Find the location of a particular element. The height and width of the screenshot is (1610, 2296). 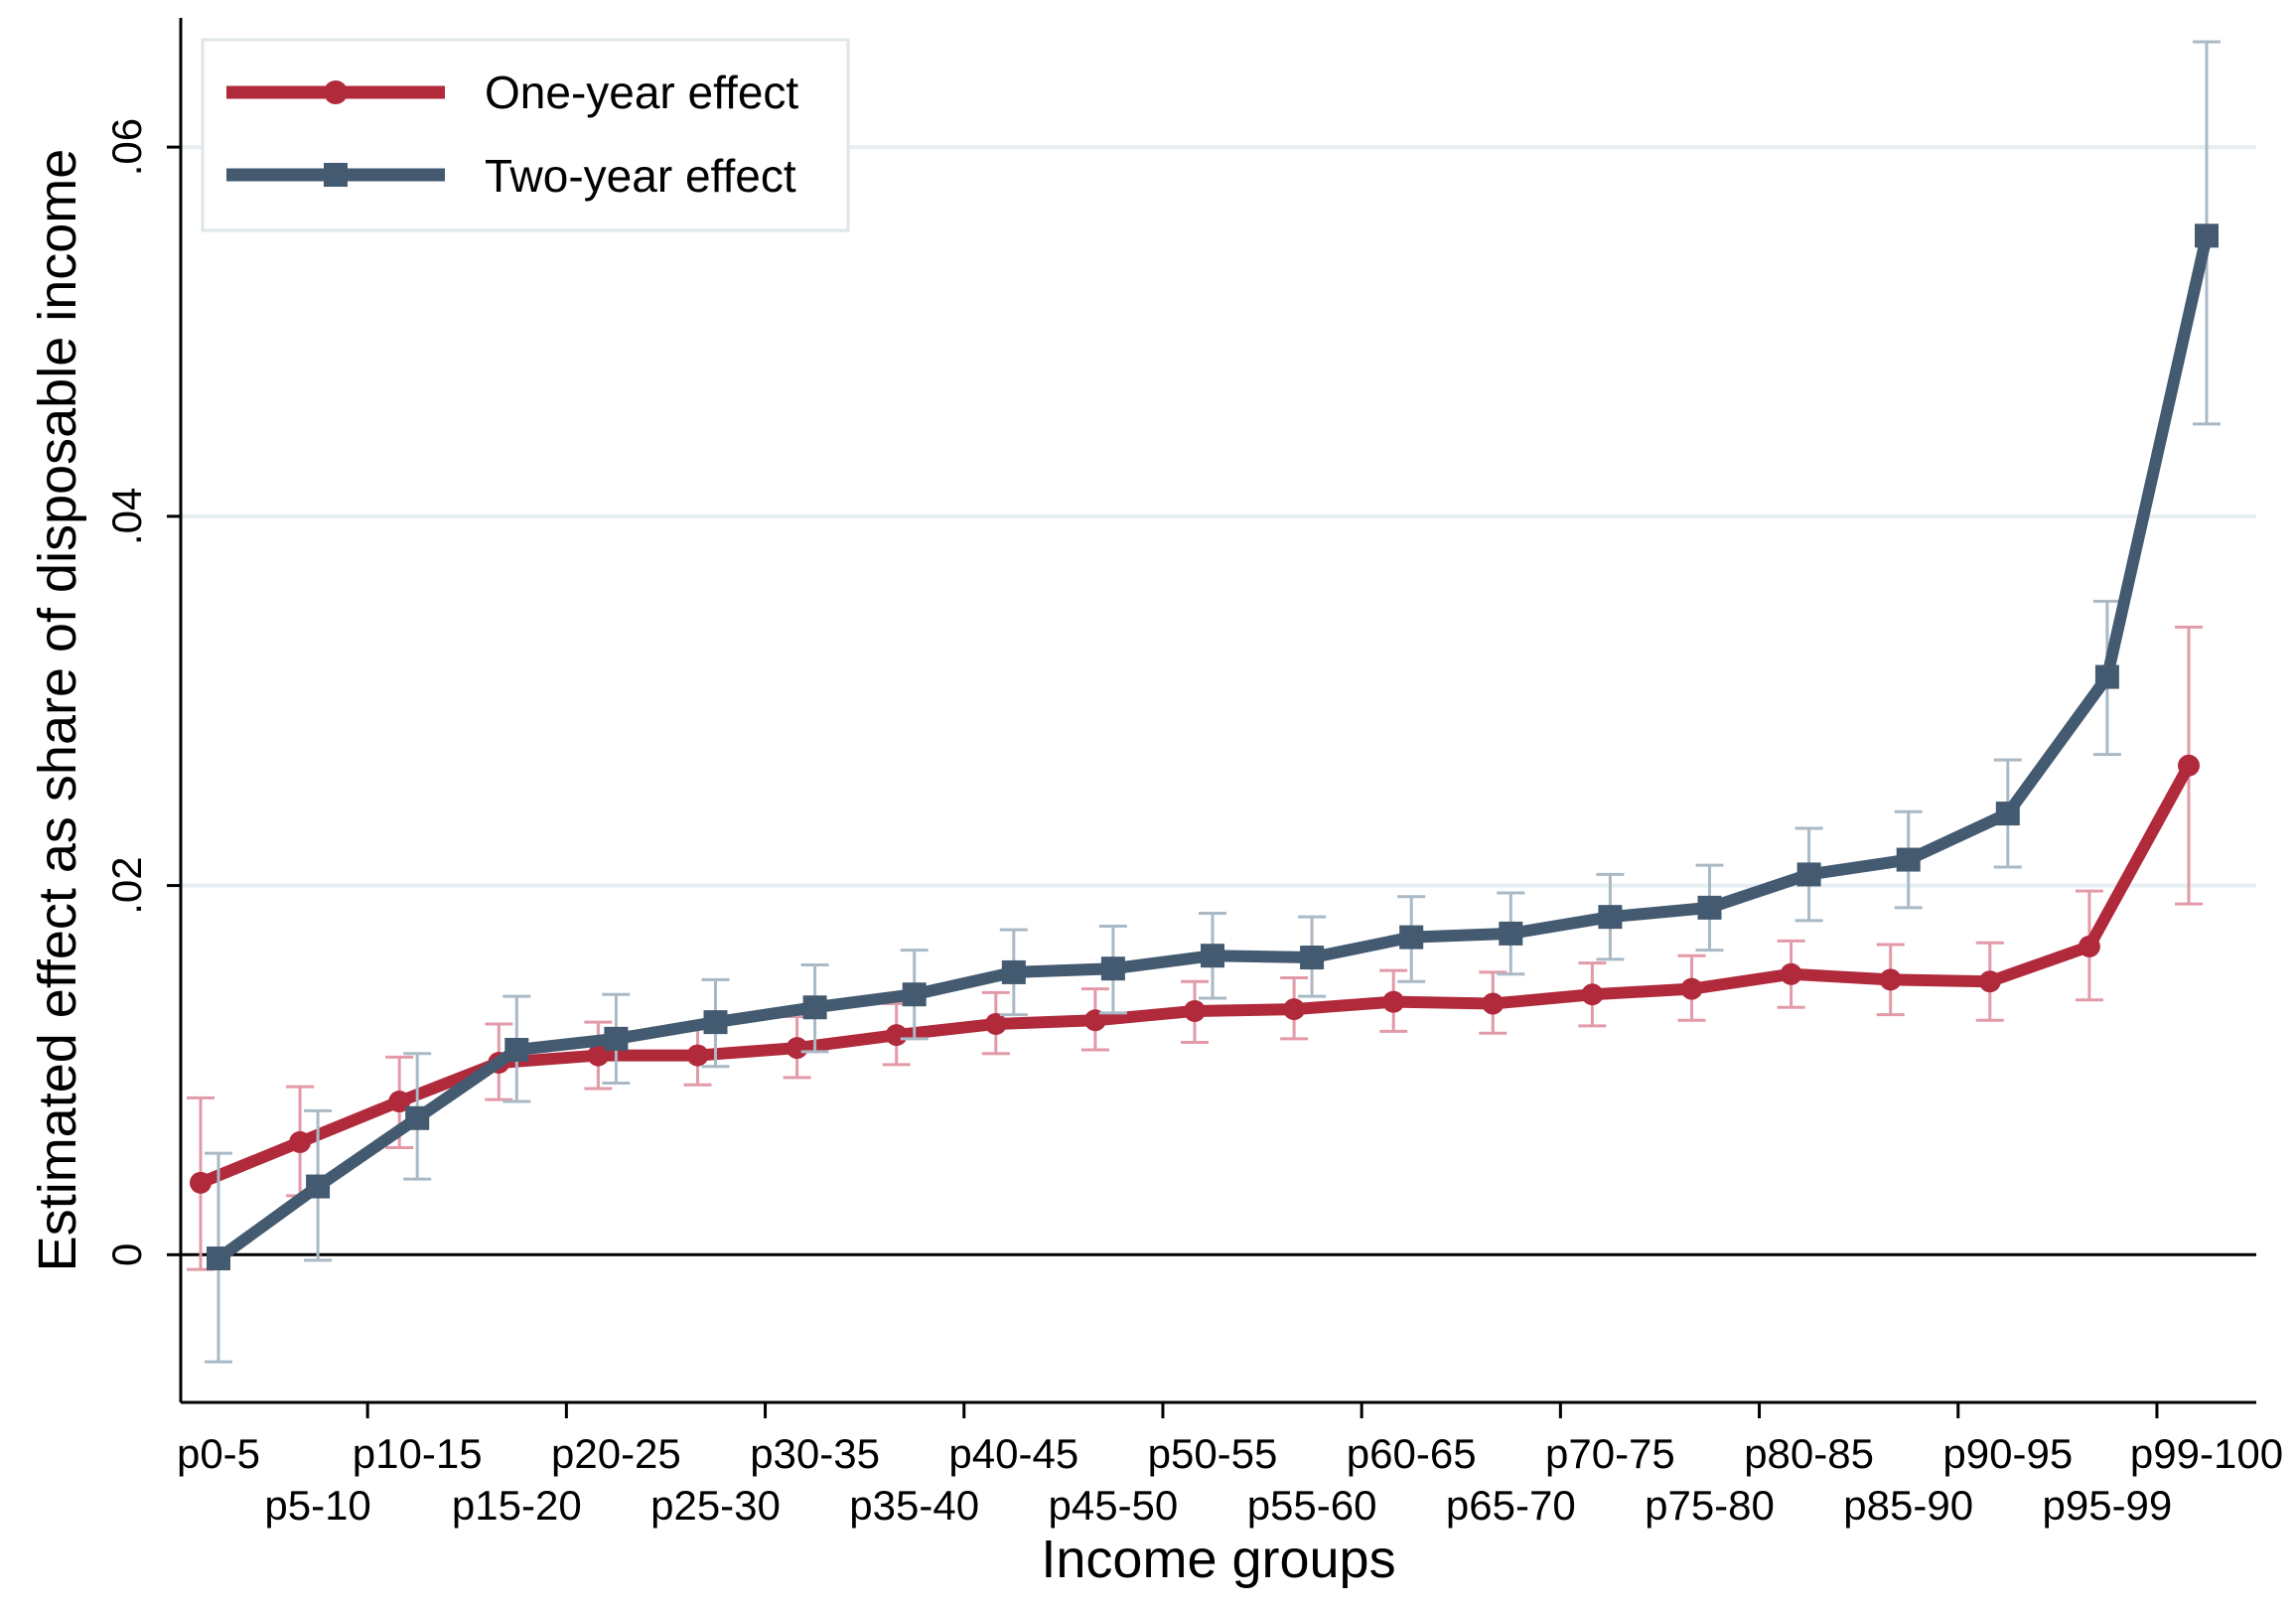

legend-entry-two-year: Two-year effect is located at coordinates (511, 176).